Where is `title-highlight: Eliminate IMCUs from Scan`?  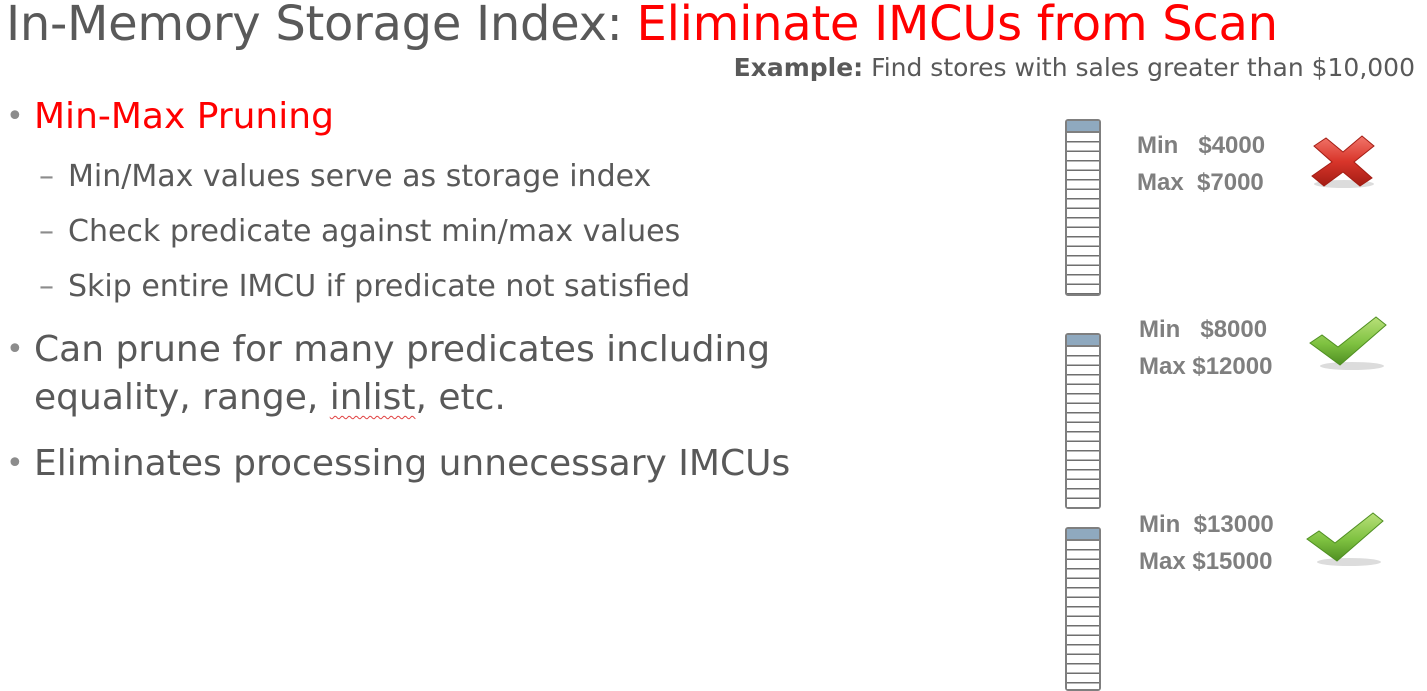
title-highlight: Eliminate IMCUs from Scan is located at coordinates (957, 26).